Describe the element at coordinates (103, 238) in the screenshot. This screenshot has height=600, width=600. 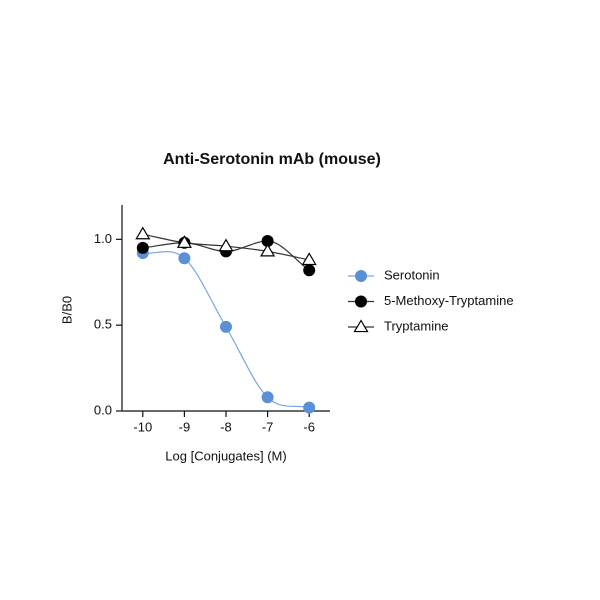
I see `y-tick-label: 1.0` at that location.